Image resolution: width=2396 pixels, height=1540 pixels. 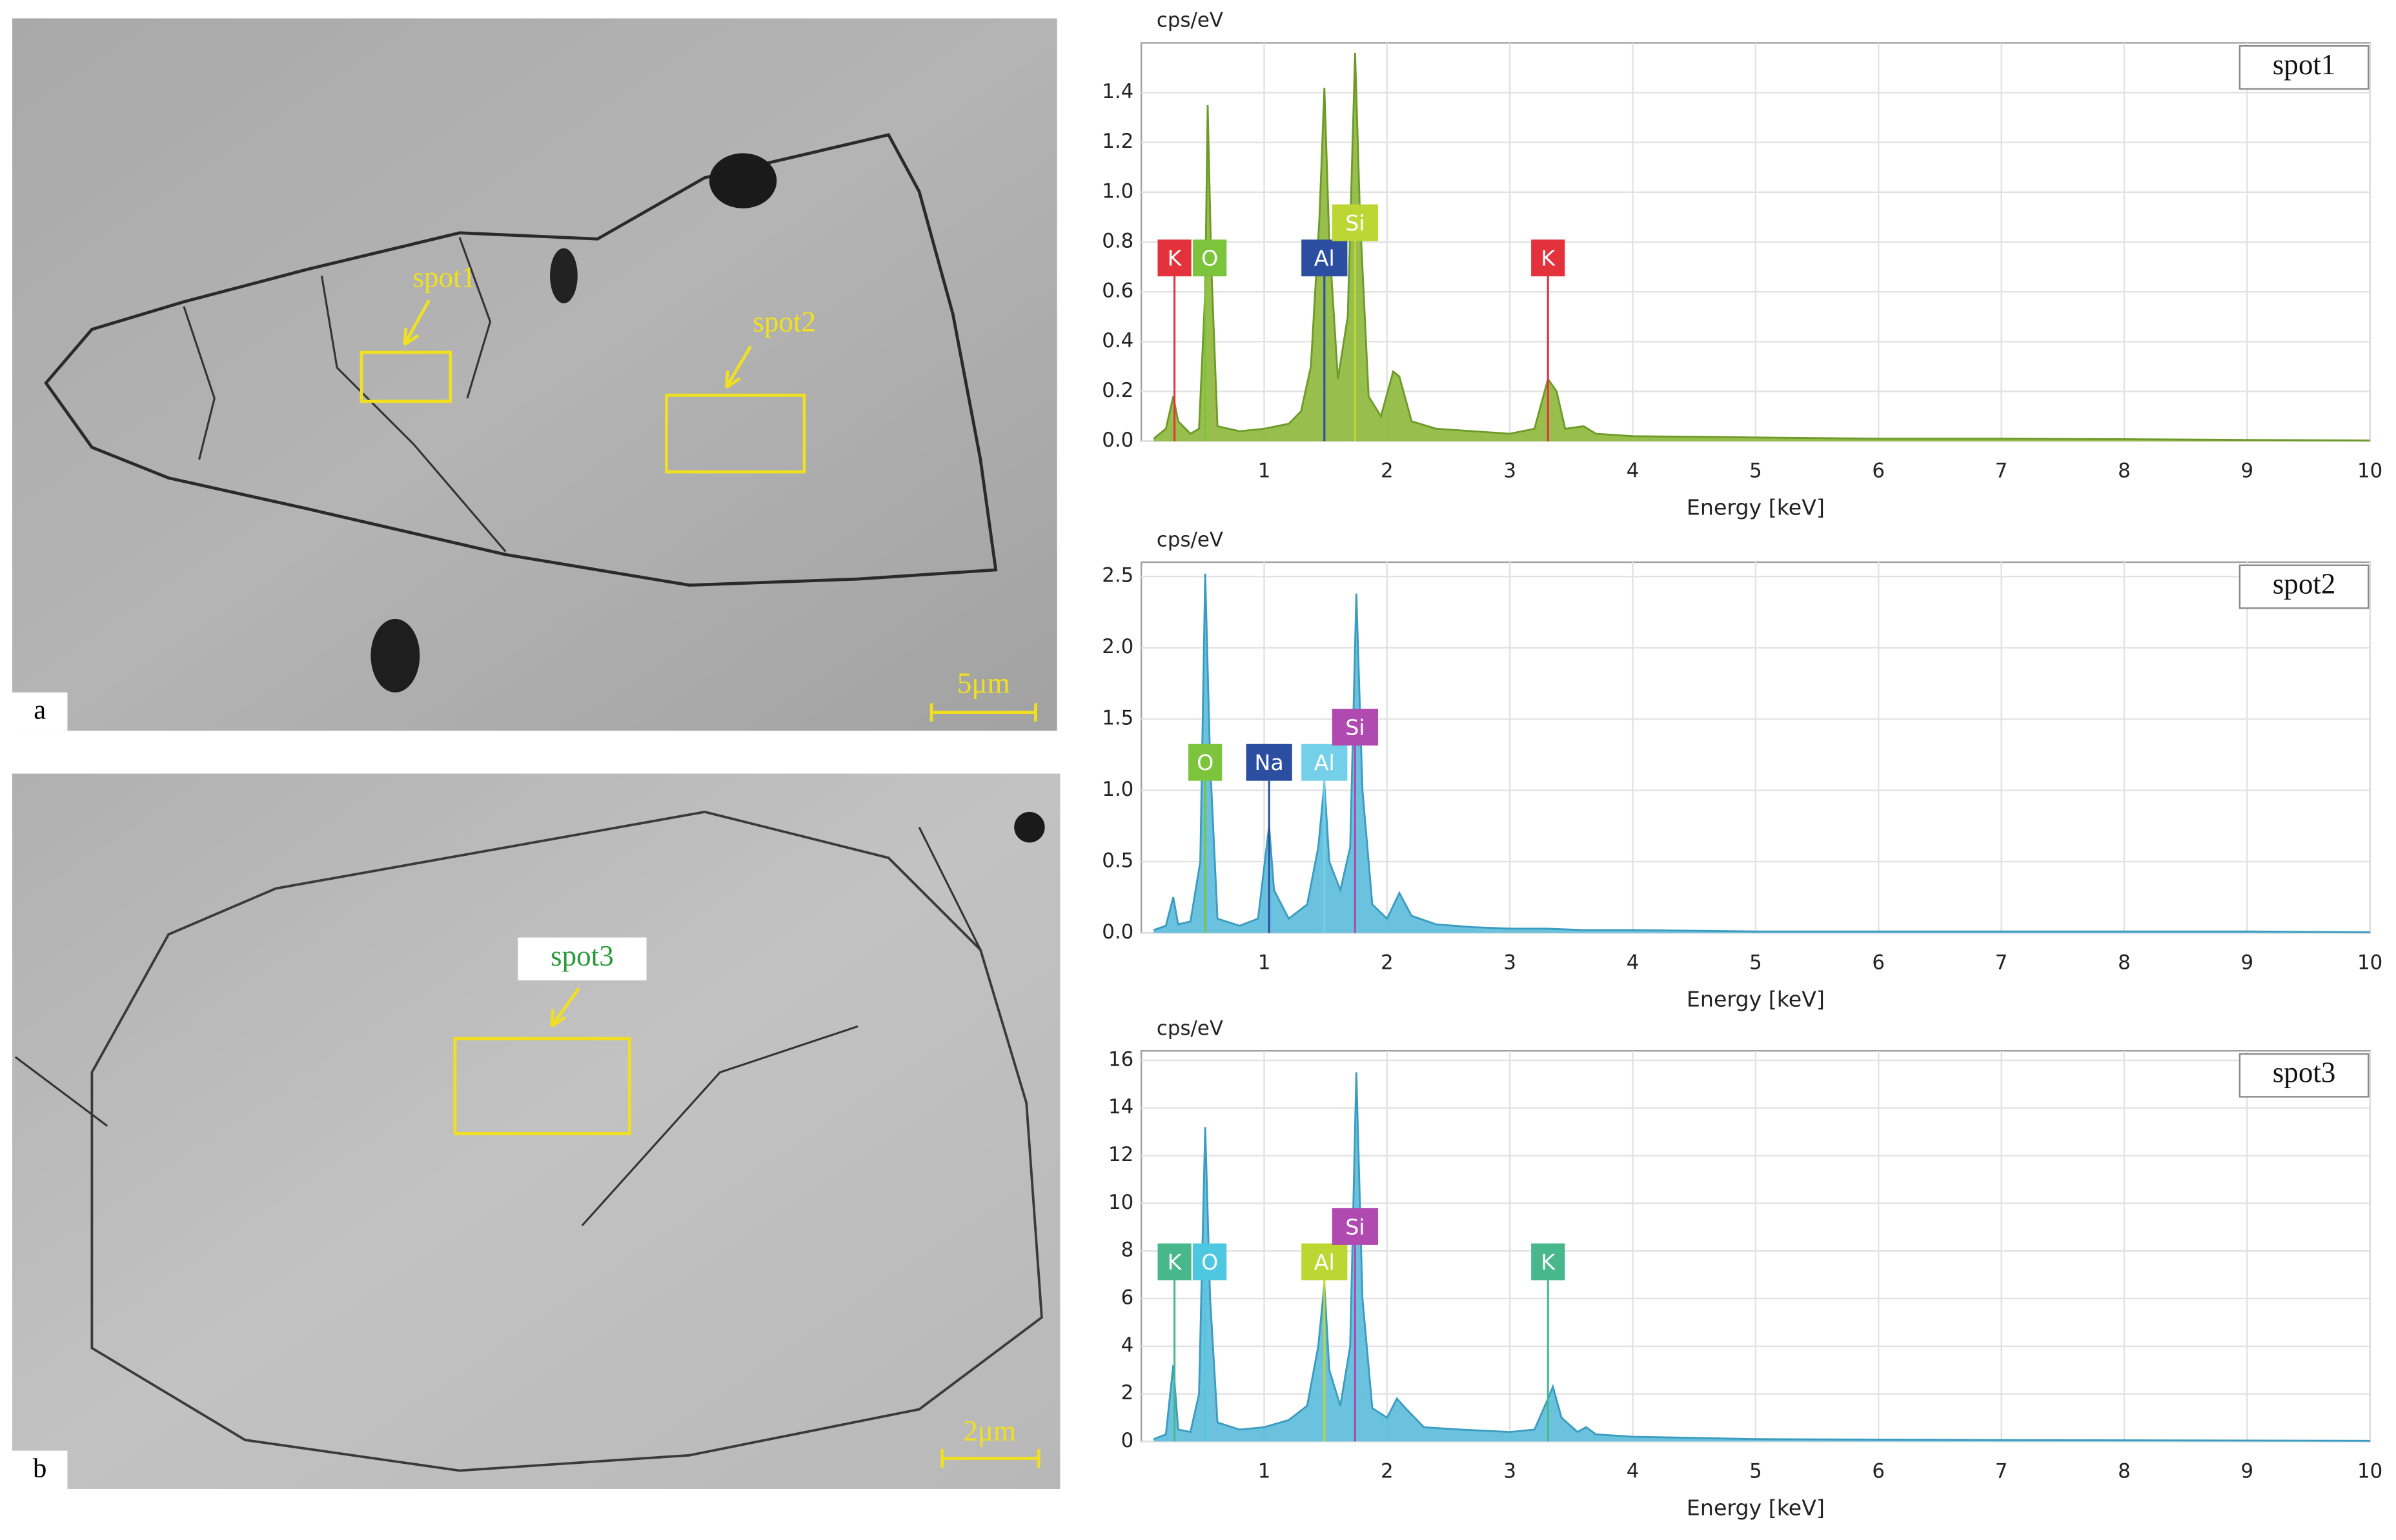 What do you see at coordinates (1120, 1154) in the screenshot?
I see `y-tick-label: 12` at bounding box center [1120, 1154].